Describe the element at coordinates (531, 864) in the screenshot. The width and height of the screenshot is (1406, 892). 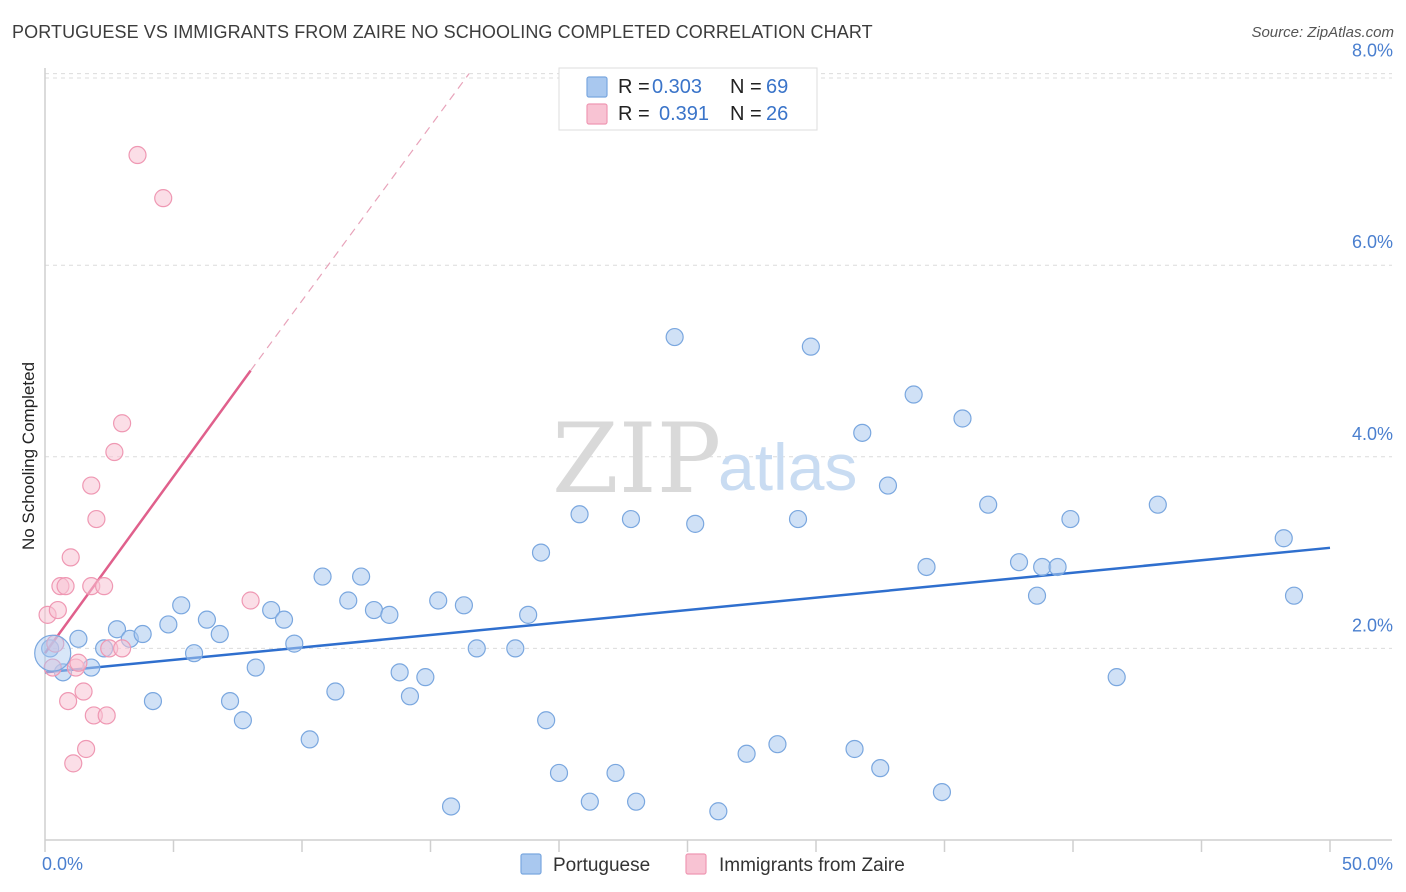
I see `series-legend-swatch-portuguese` at that location.